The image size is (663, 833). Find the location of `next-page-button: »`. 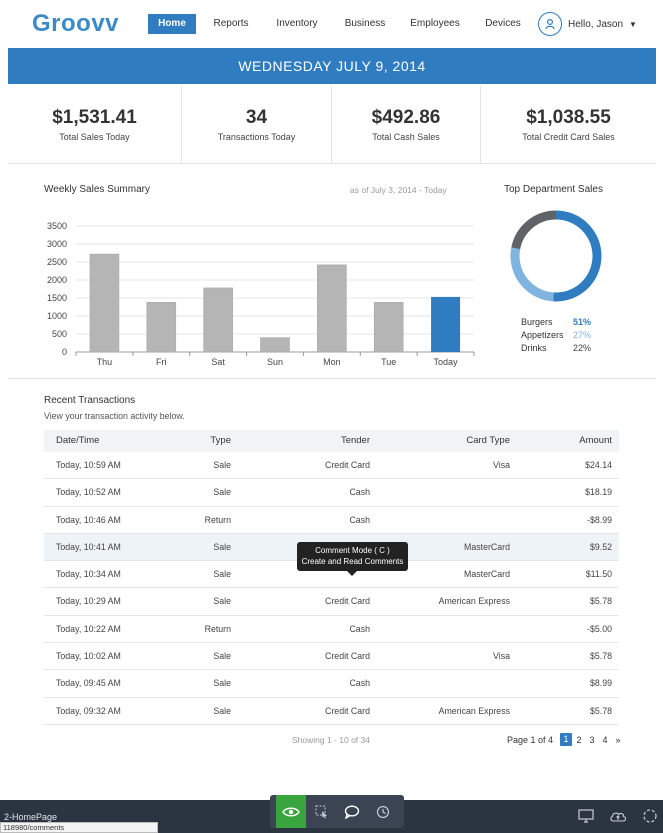

next-page-button: » is located at coordinates (618, 739).